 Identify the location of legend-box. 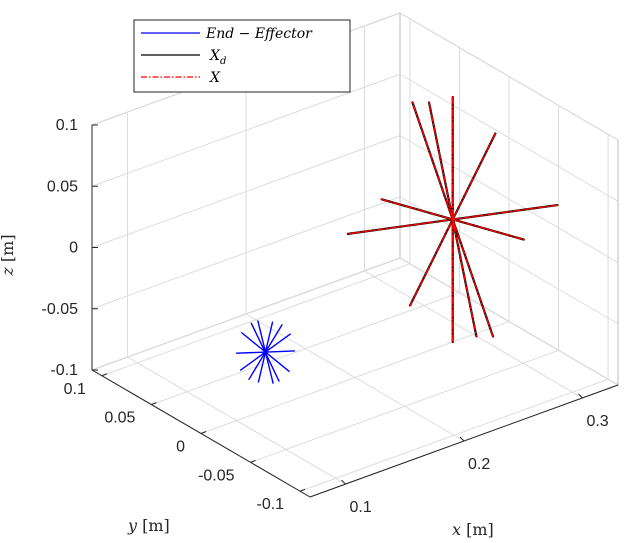
(242, 56).